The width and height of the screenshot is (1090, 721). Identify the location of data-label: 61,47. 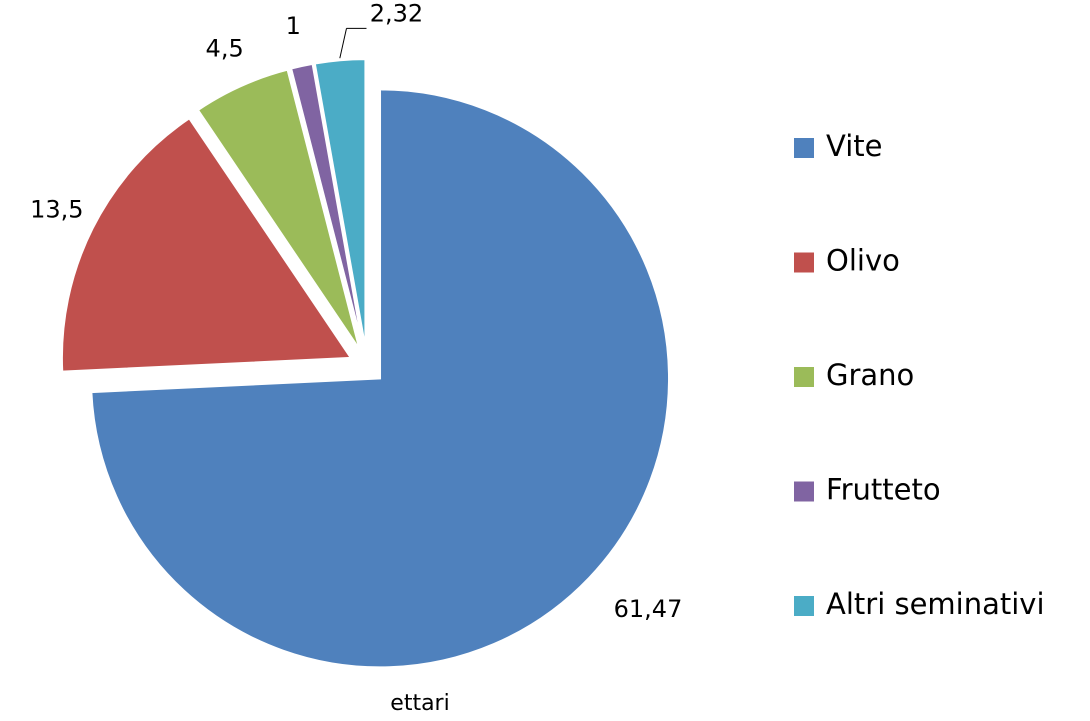
(648, 609).